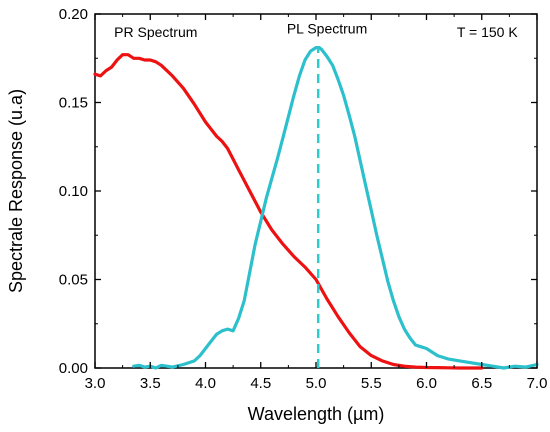 Image resolution: width=550 pixels, height=432 pixels. I want to click on x-tick-label-3: 4.5, so click(260, 383).